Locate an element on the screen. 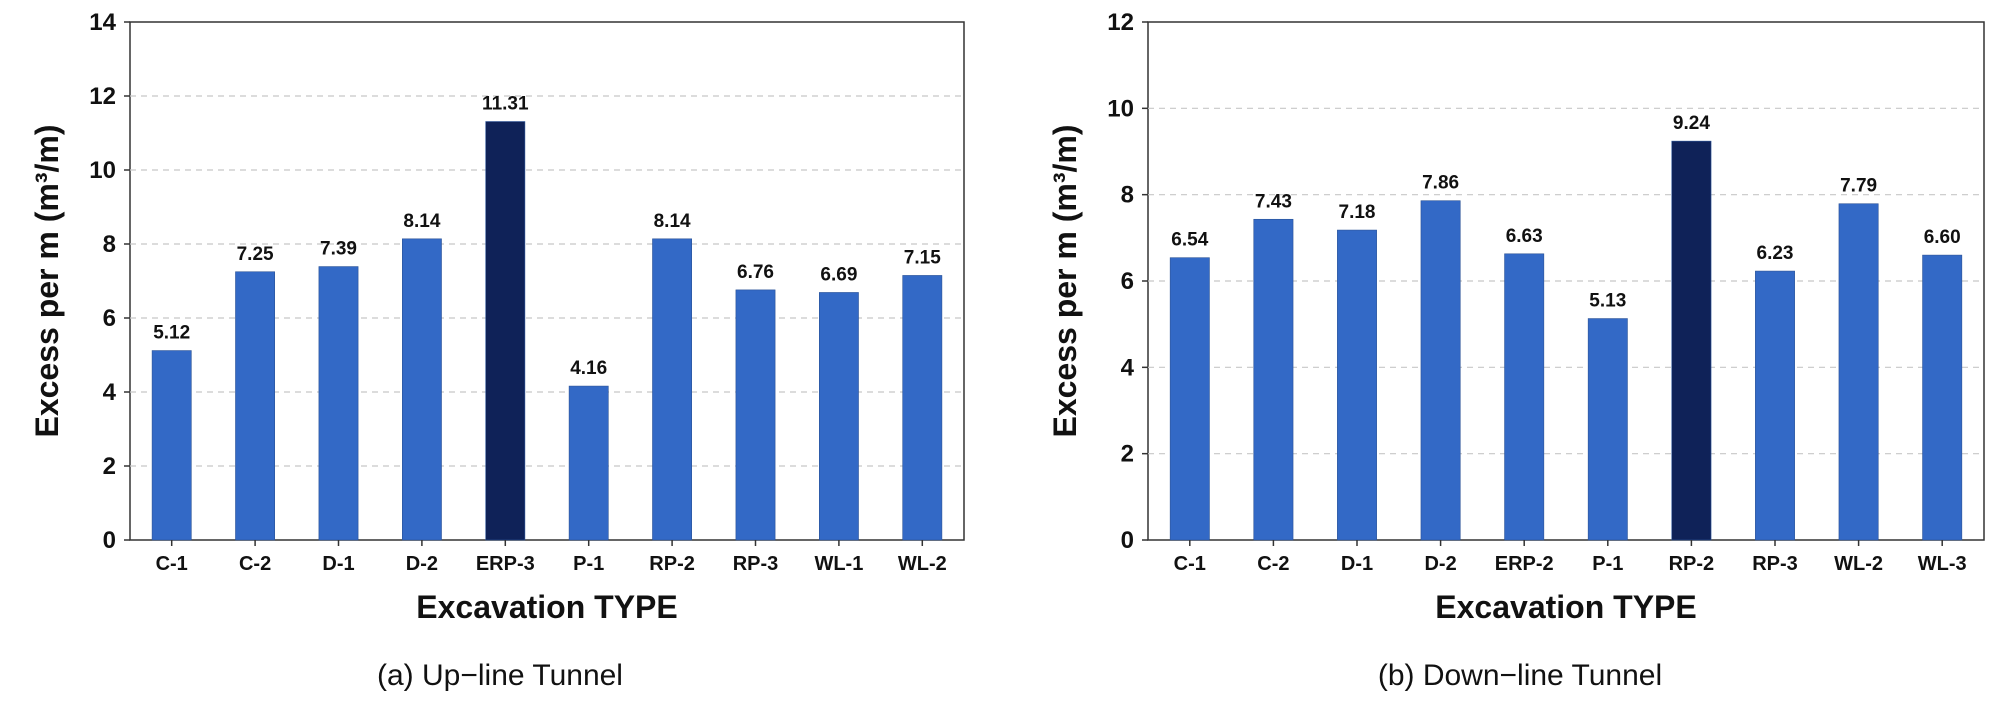 This screenshot has width=2008, height=706. data-label: 6.60 is located at coordinates (1942, 237).